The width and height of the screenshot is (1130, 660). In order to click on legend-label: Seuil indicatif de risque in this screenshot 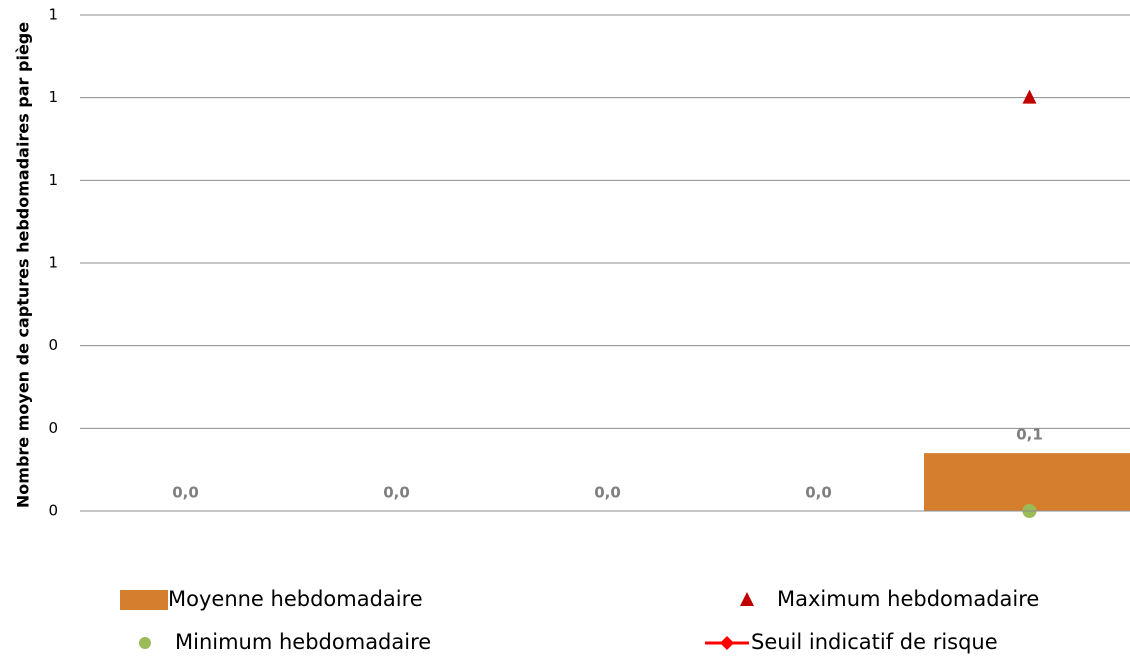, I will do `click(874, 642)`.